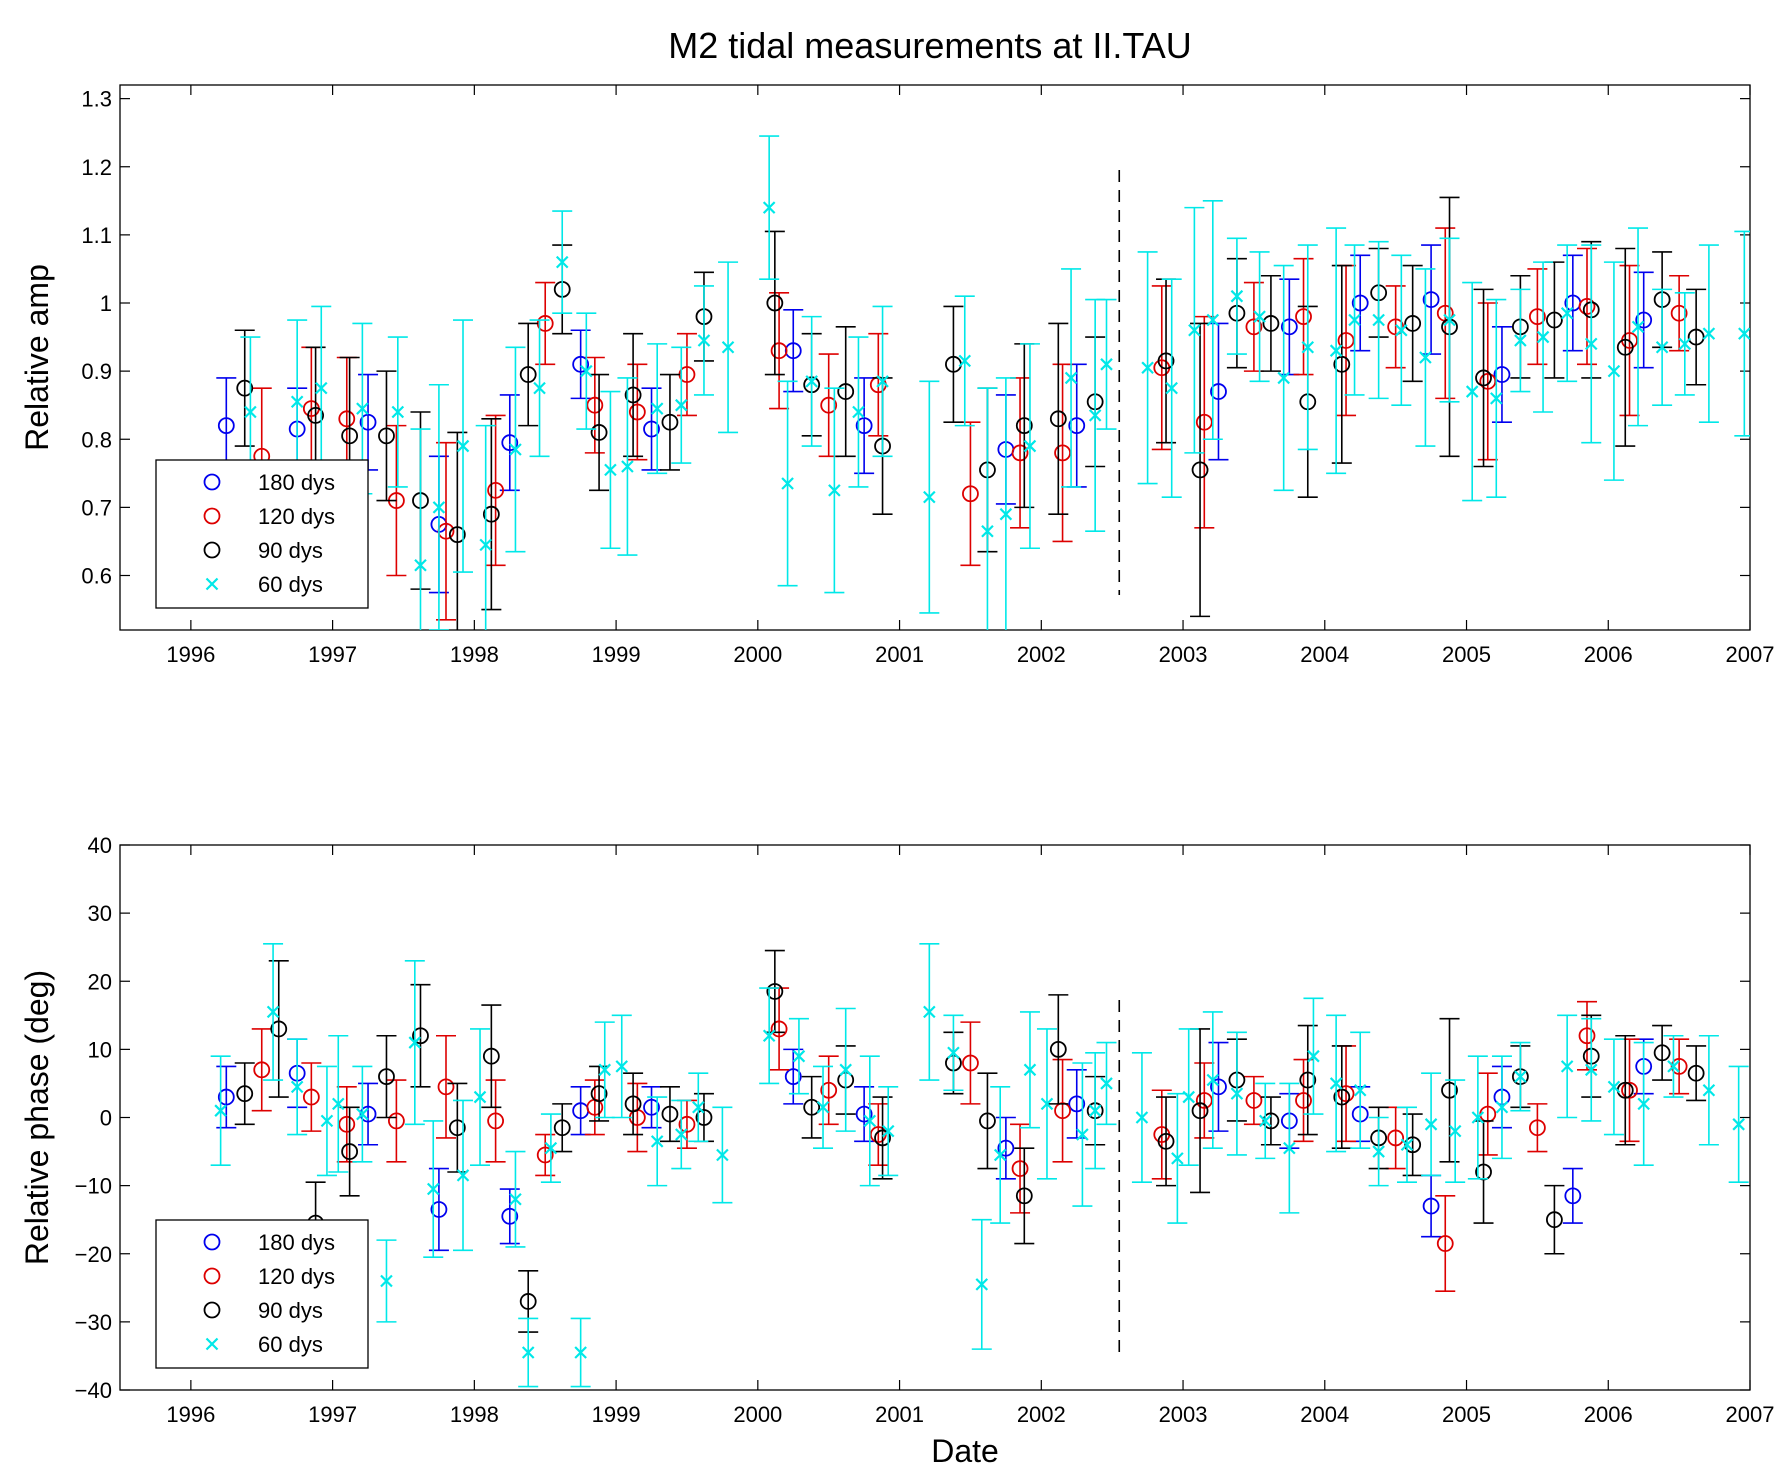 The height and width of the screenshot is (1475, 1789). I want to click on legend-label: 120 dys, so click(296, 516).